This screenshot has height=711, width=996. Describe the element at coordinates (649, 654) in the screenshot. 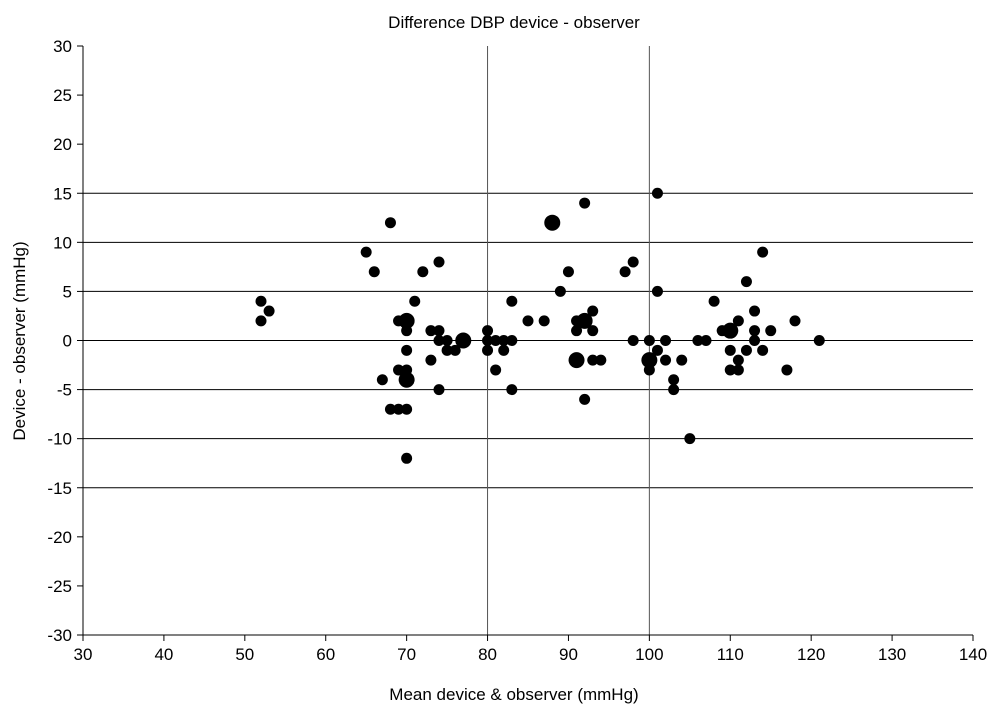

I see `x-tick-label: 100` at that location.